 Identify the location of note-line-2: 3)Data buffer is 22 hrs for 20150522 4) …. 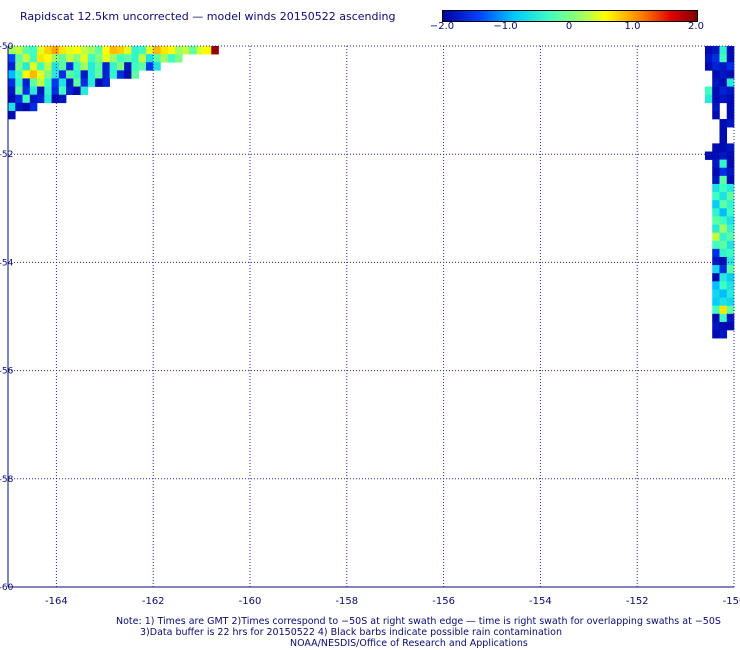
(351, 632).